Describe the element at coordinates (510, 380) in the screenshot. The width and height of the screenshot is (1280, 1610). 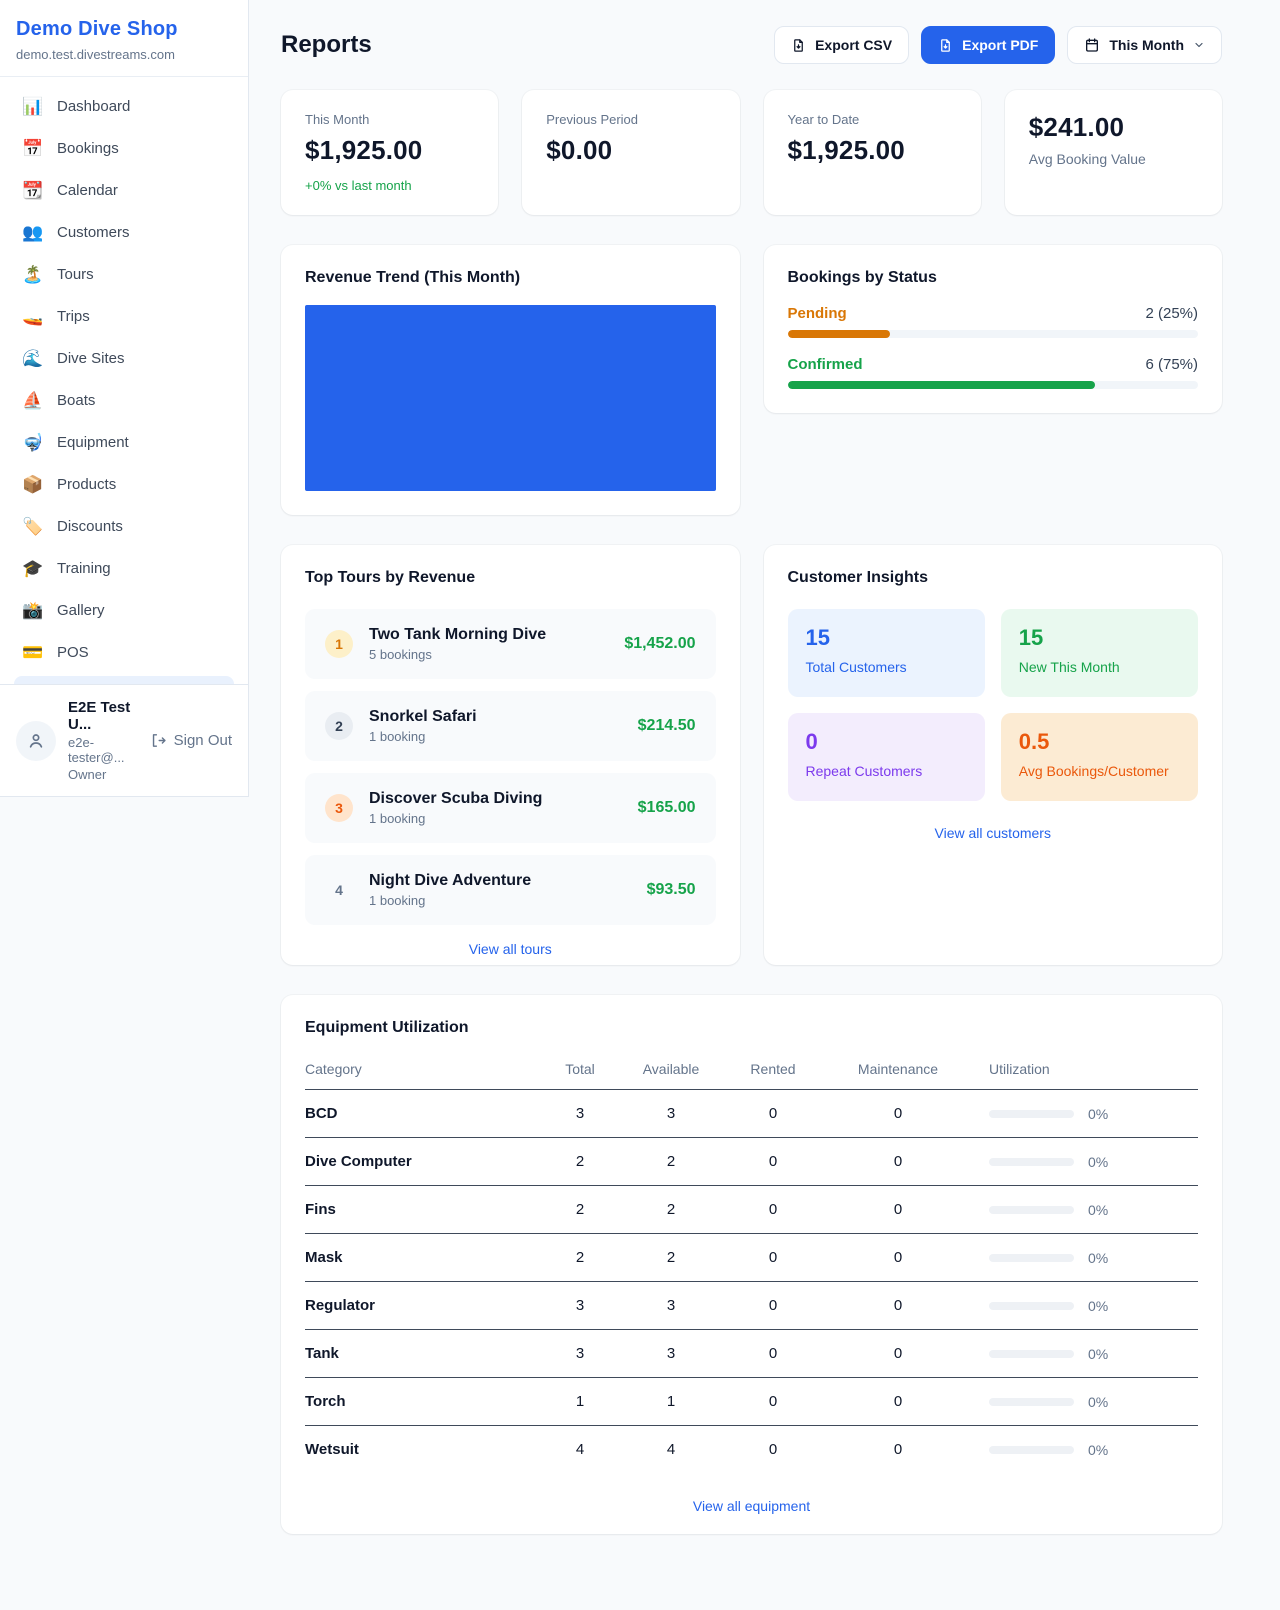
I see `revenue-trend-card: Revenue Trend (This Month)` at that location.